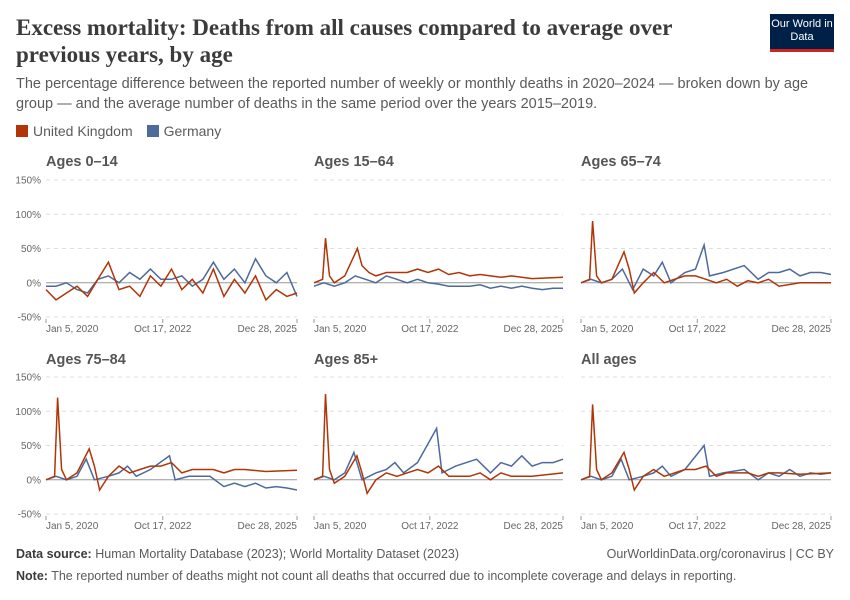 The height and width of the screenshot is (600, 850). I want to click on panel-title: All ages, so click(609, 360).